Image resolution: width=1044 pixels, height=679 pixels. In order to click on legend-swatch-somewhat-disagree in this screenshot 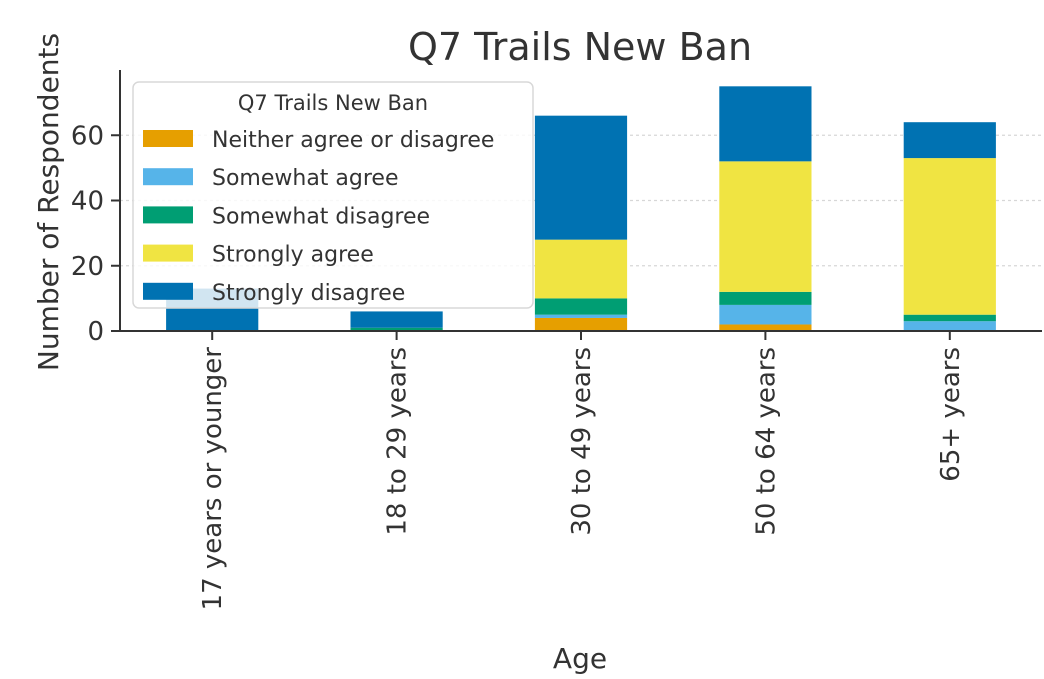, I will do `click(168, 215)`.